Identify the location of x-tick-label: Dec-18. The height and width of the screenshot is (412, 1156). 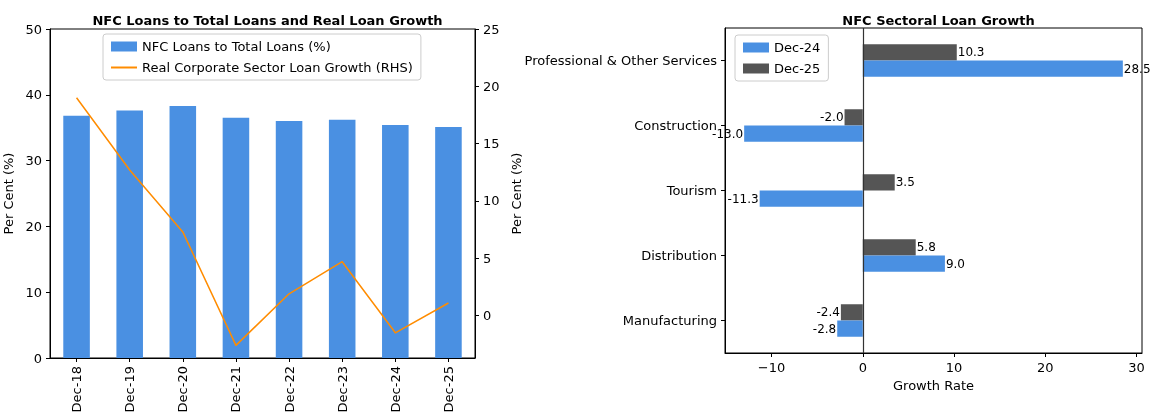
(77, 389).